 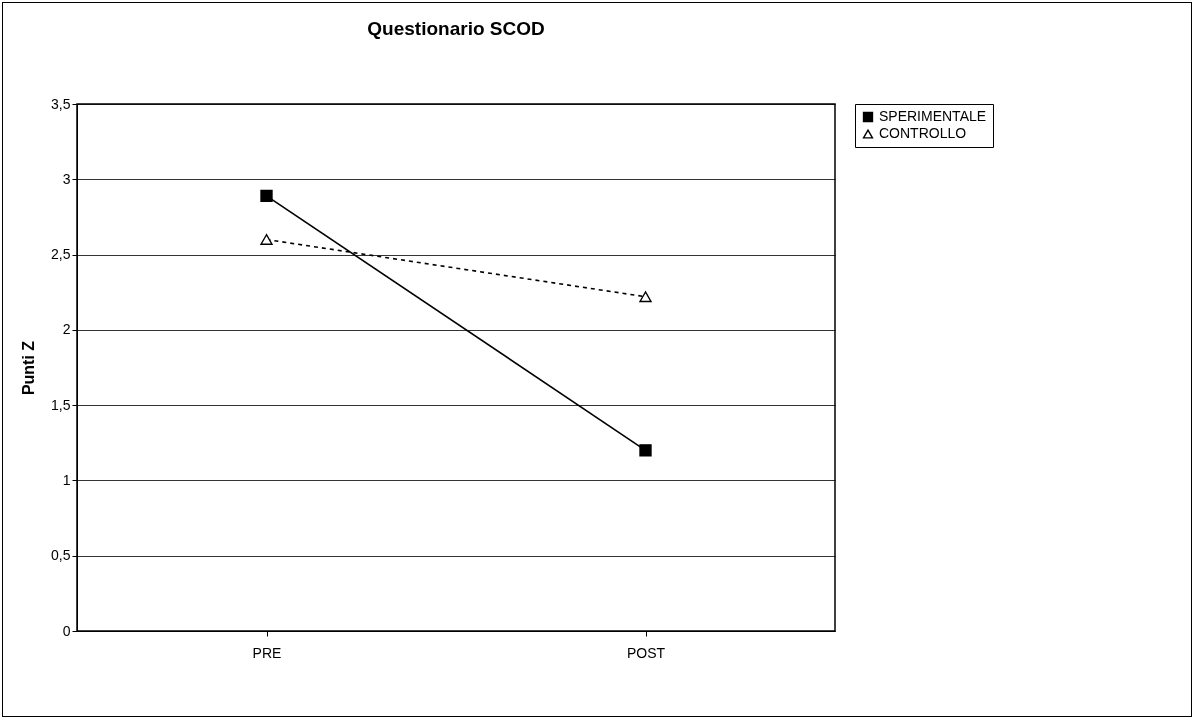 I want to click on y-tick-label: 2,5, so click(x=61, y=254).